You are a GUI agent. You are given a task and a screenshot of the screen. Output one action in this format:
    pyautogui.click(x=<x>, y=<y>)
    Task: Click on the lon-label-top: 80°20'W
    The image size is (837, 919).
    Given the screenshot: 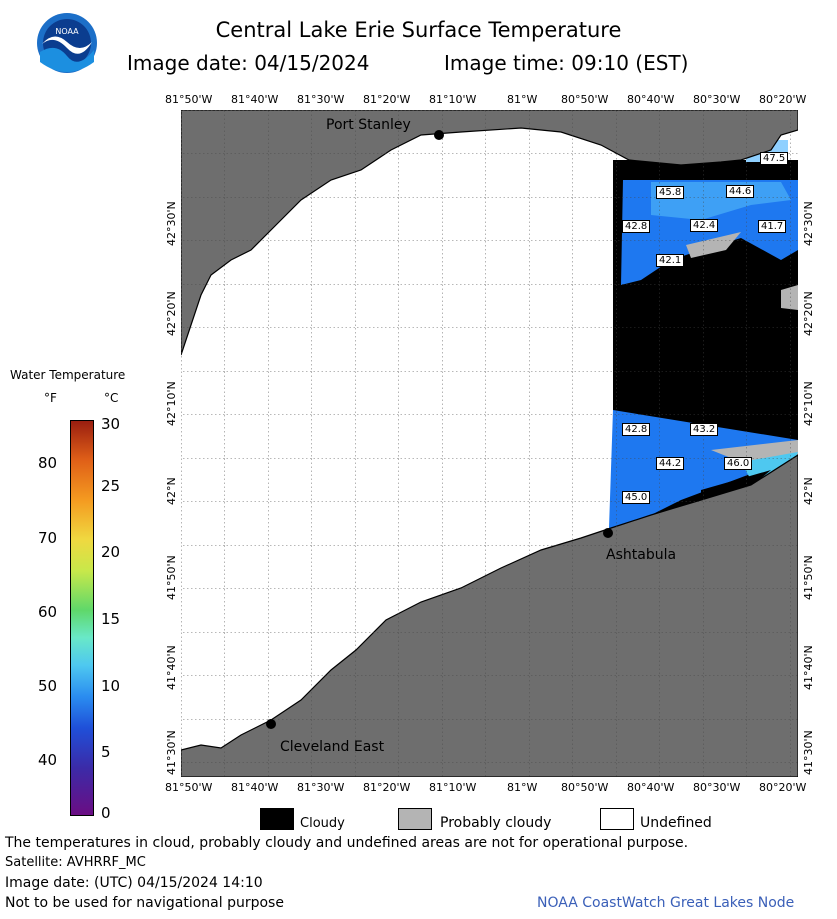 What is the action you would take?
    pyautogui.click(x=783, y=99)
    